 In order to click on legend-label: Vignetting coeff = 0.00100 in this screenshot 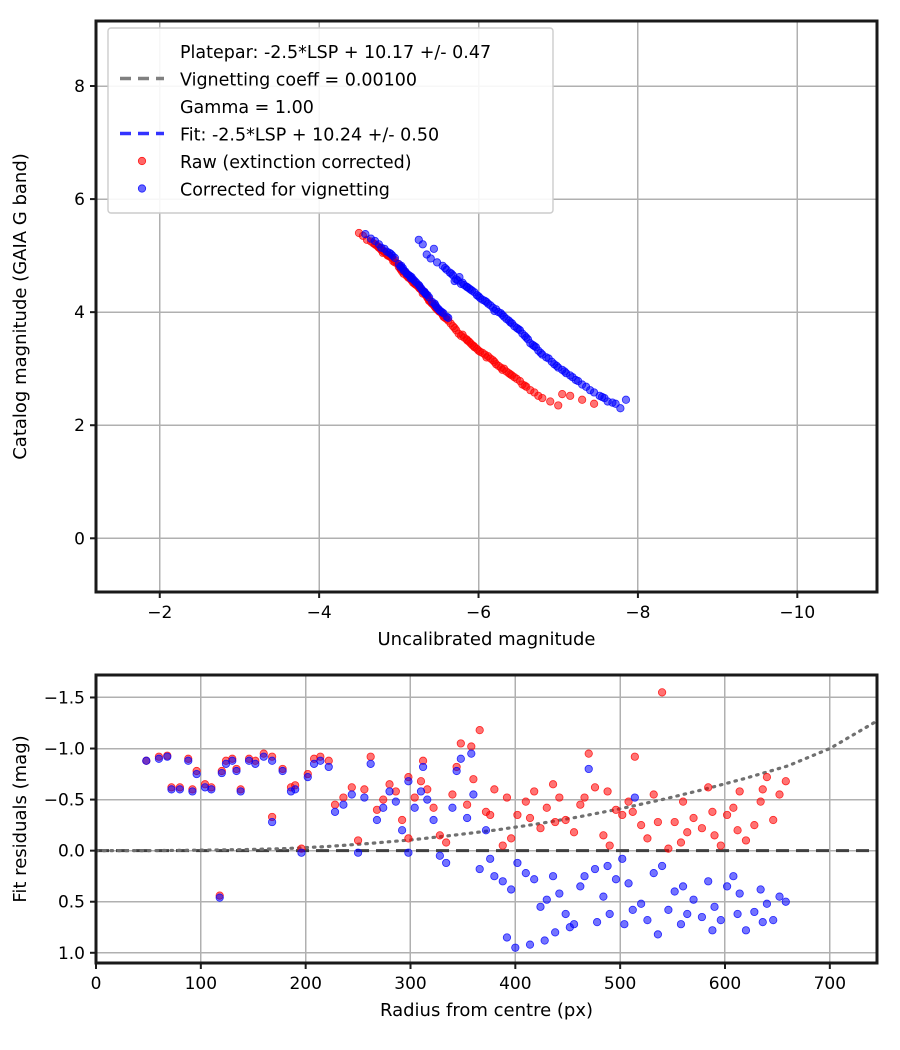, I will do `click(298, 81)`.